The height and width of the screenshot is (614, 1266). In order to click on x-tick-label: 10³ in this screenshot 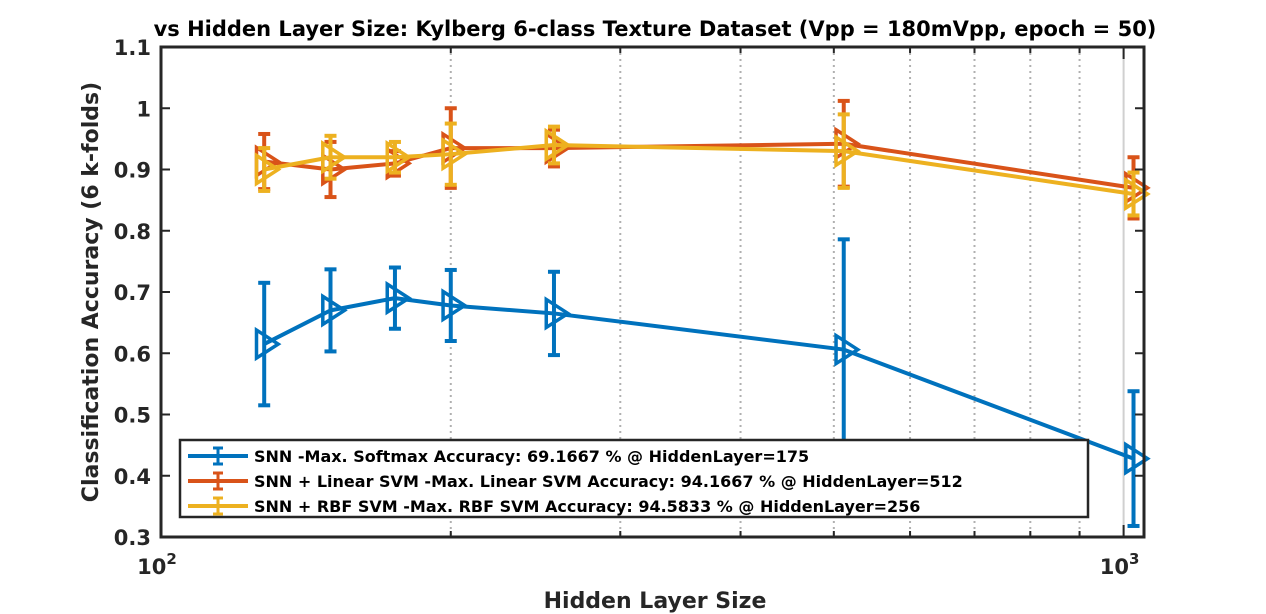, I will do `click(1120, 564)`.